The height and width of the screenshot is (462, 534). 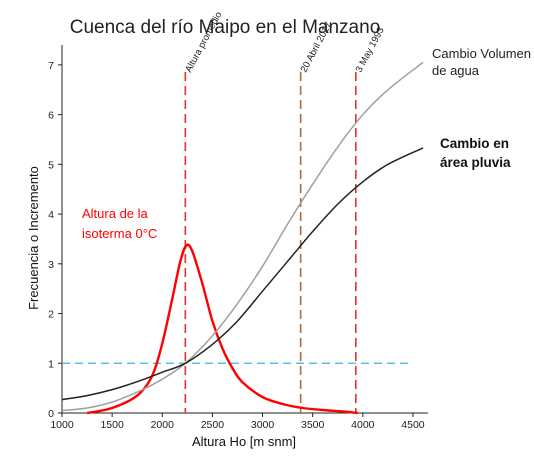 I want to click on x-tick-label: 3500, so click(x=313, y=425).